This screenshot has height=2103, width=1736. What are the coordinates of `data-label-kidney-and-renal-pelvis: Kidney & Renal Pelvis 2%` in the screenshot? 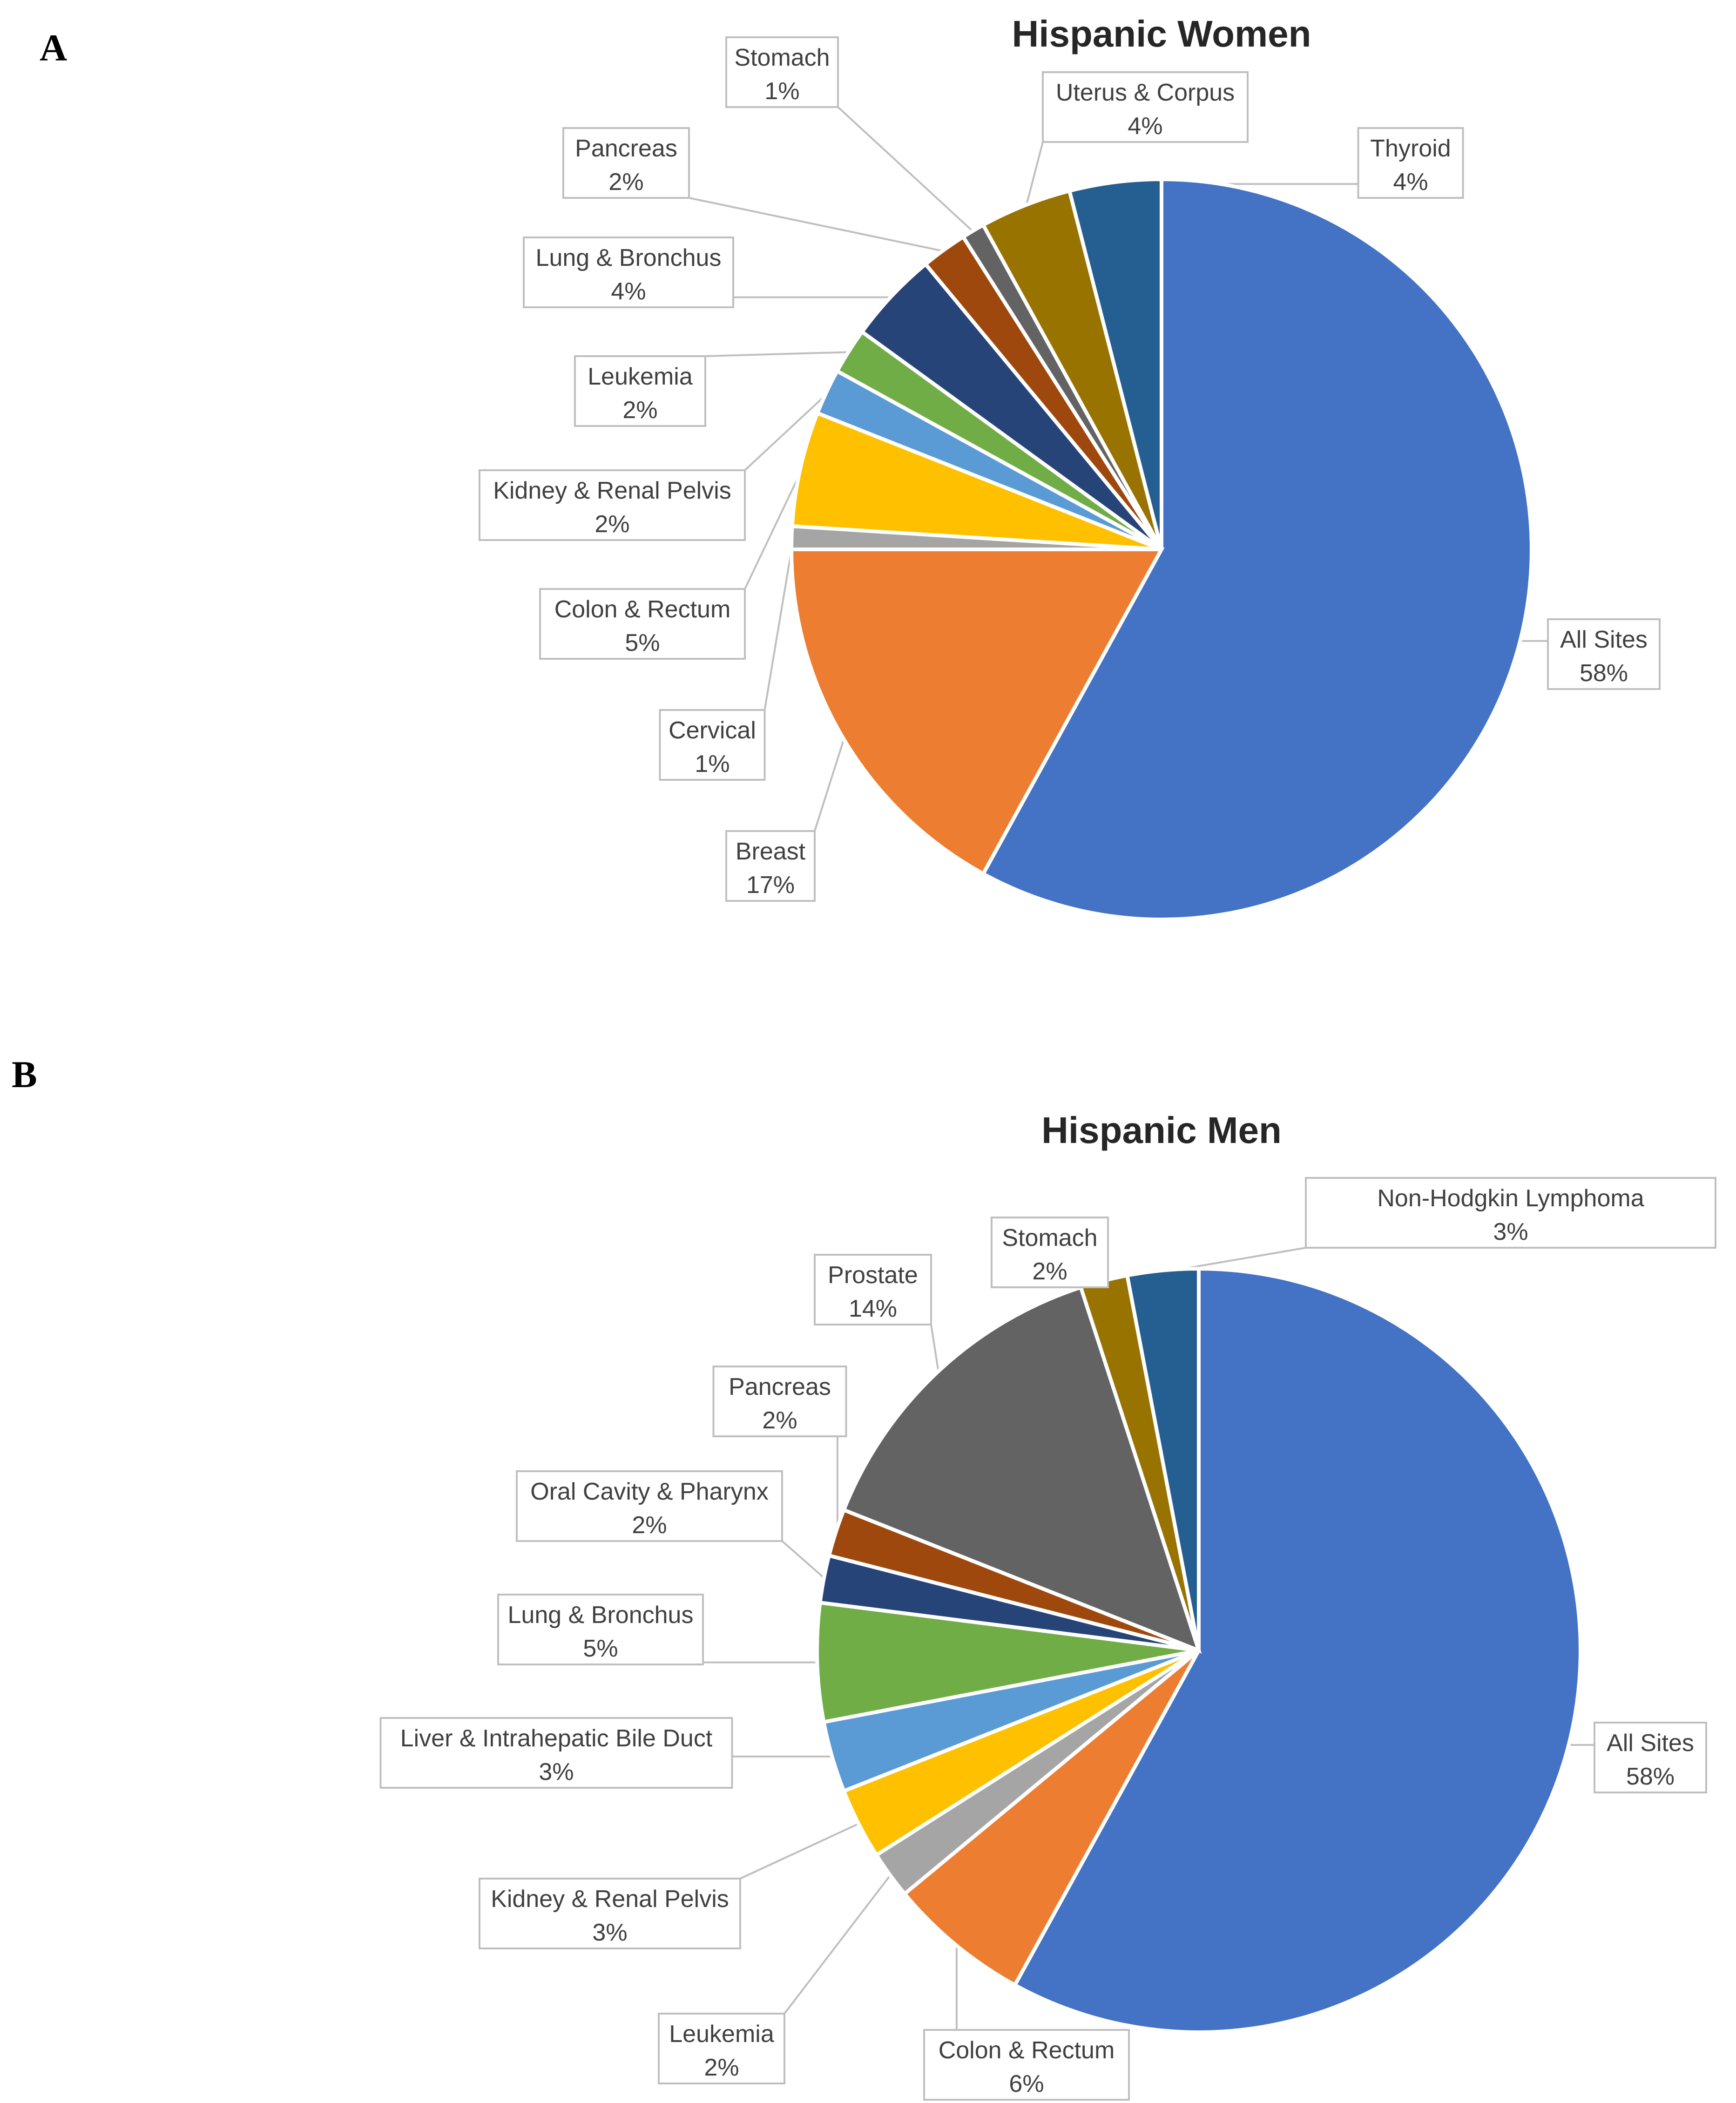 It's located at (612, 505).